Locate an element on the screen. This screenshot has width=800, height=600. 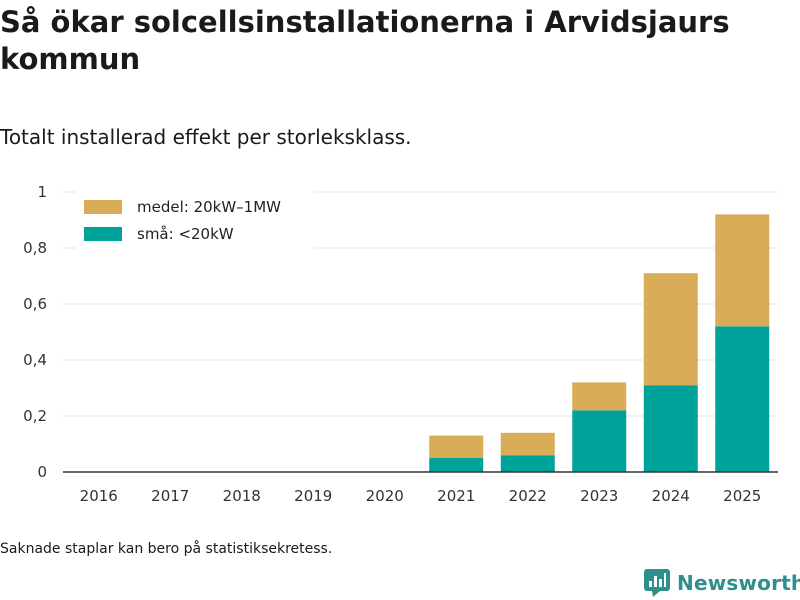
y-tick-label: 0 is located at coordinates (42, 472).